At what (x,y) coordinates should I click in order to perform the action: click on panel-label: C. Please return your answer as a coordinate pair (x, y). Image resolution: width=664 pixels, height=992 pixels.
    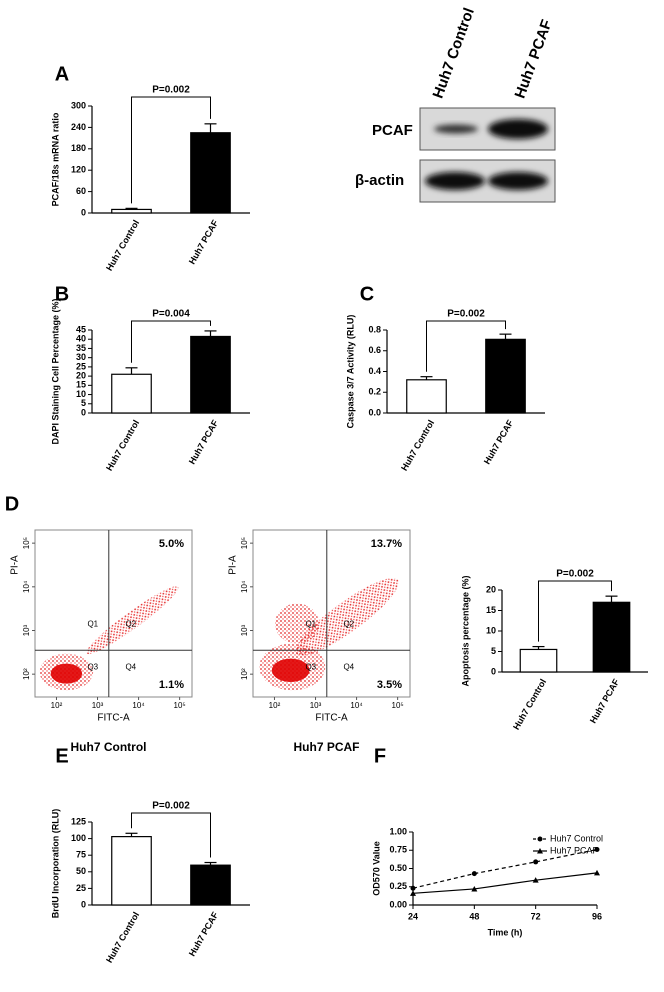
    Looking at the image, I should click on (367, 294).